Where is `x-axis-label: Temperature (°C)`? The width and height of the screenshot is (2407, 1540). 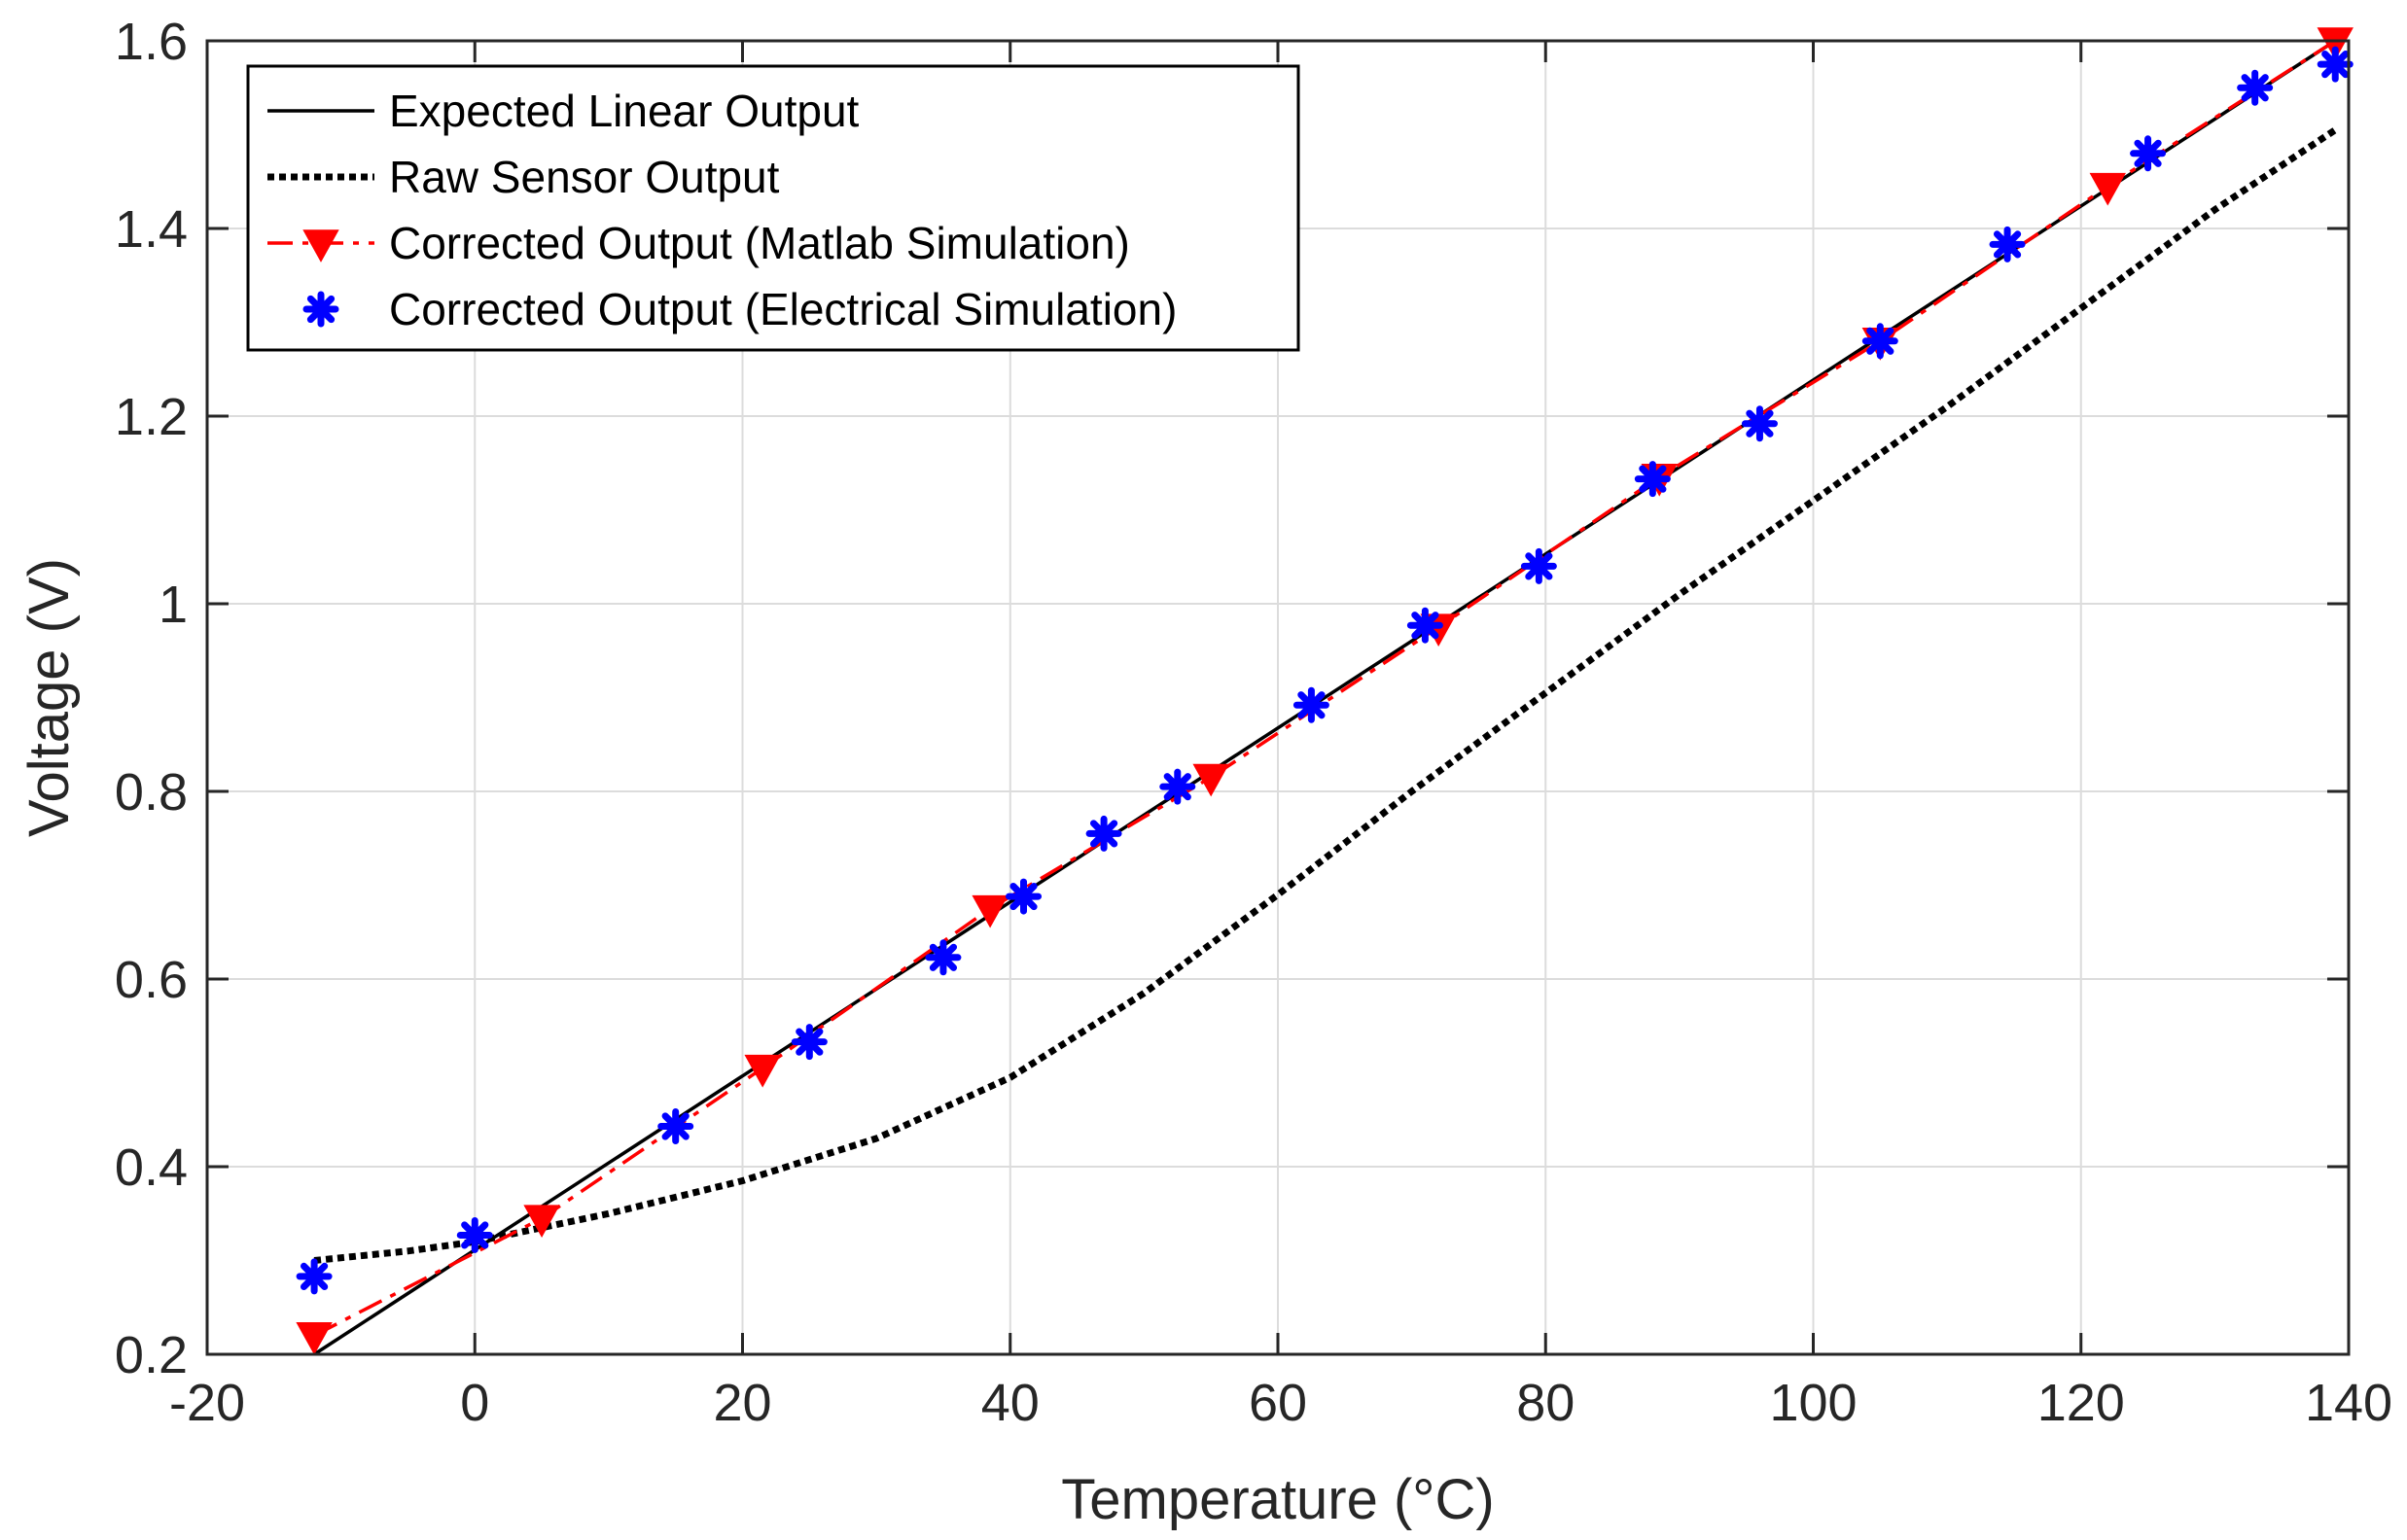 x-axis-label: Temperature (°C) is located at coordinates (1278, 1499).